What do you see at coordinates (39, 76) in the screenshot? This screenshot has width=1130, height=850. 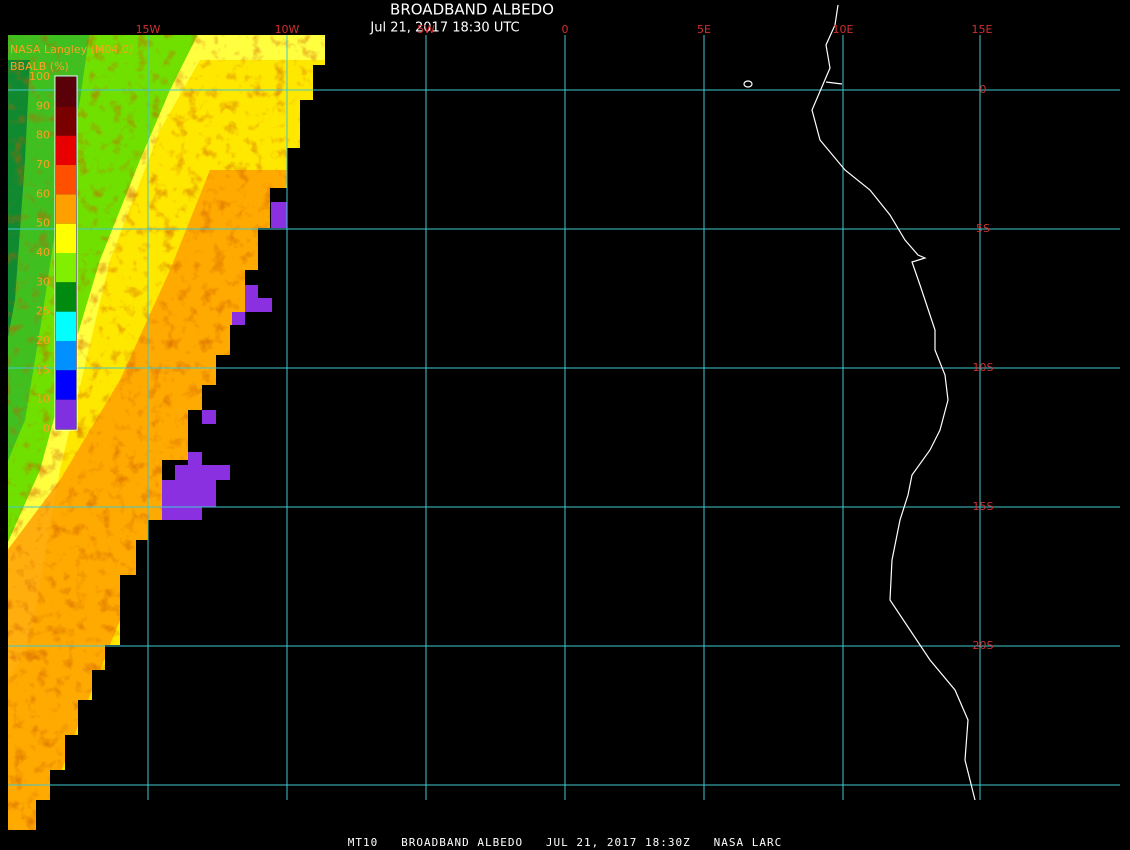 I see `legend-label: 100` at bounding box center [39, 76].